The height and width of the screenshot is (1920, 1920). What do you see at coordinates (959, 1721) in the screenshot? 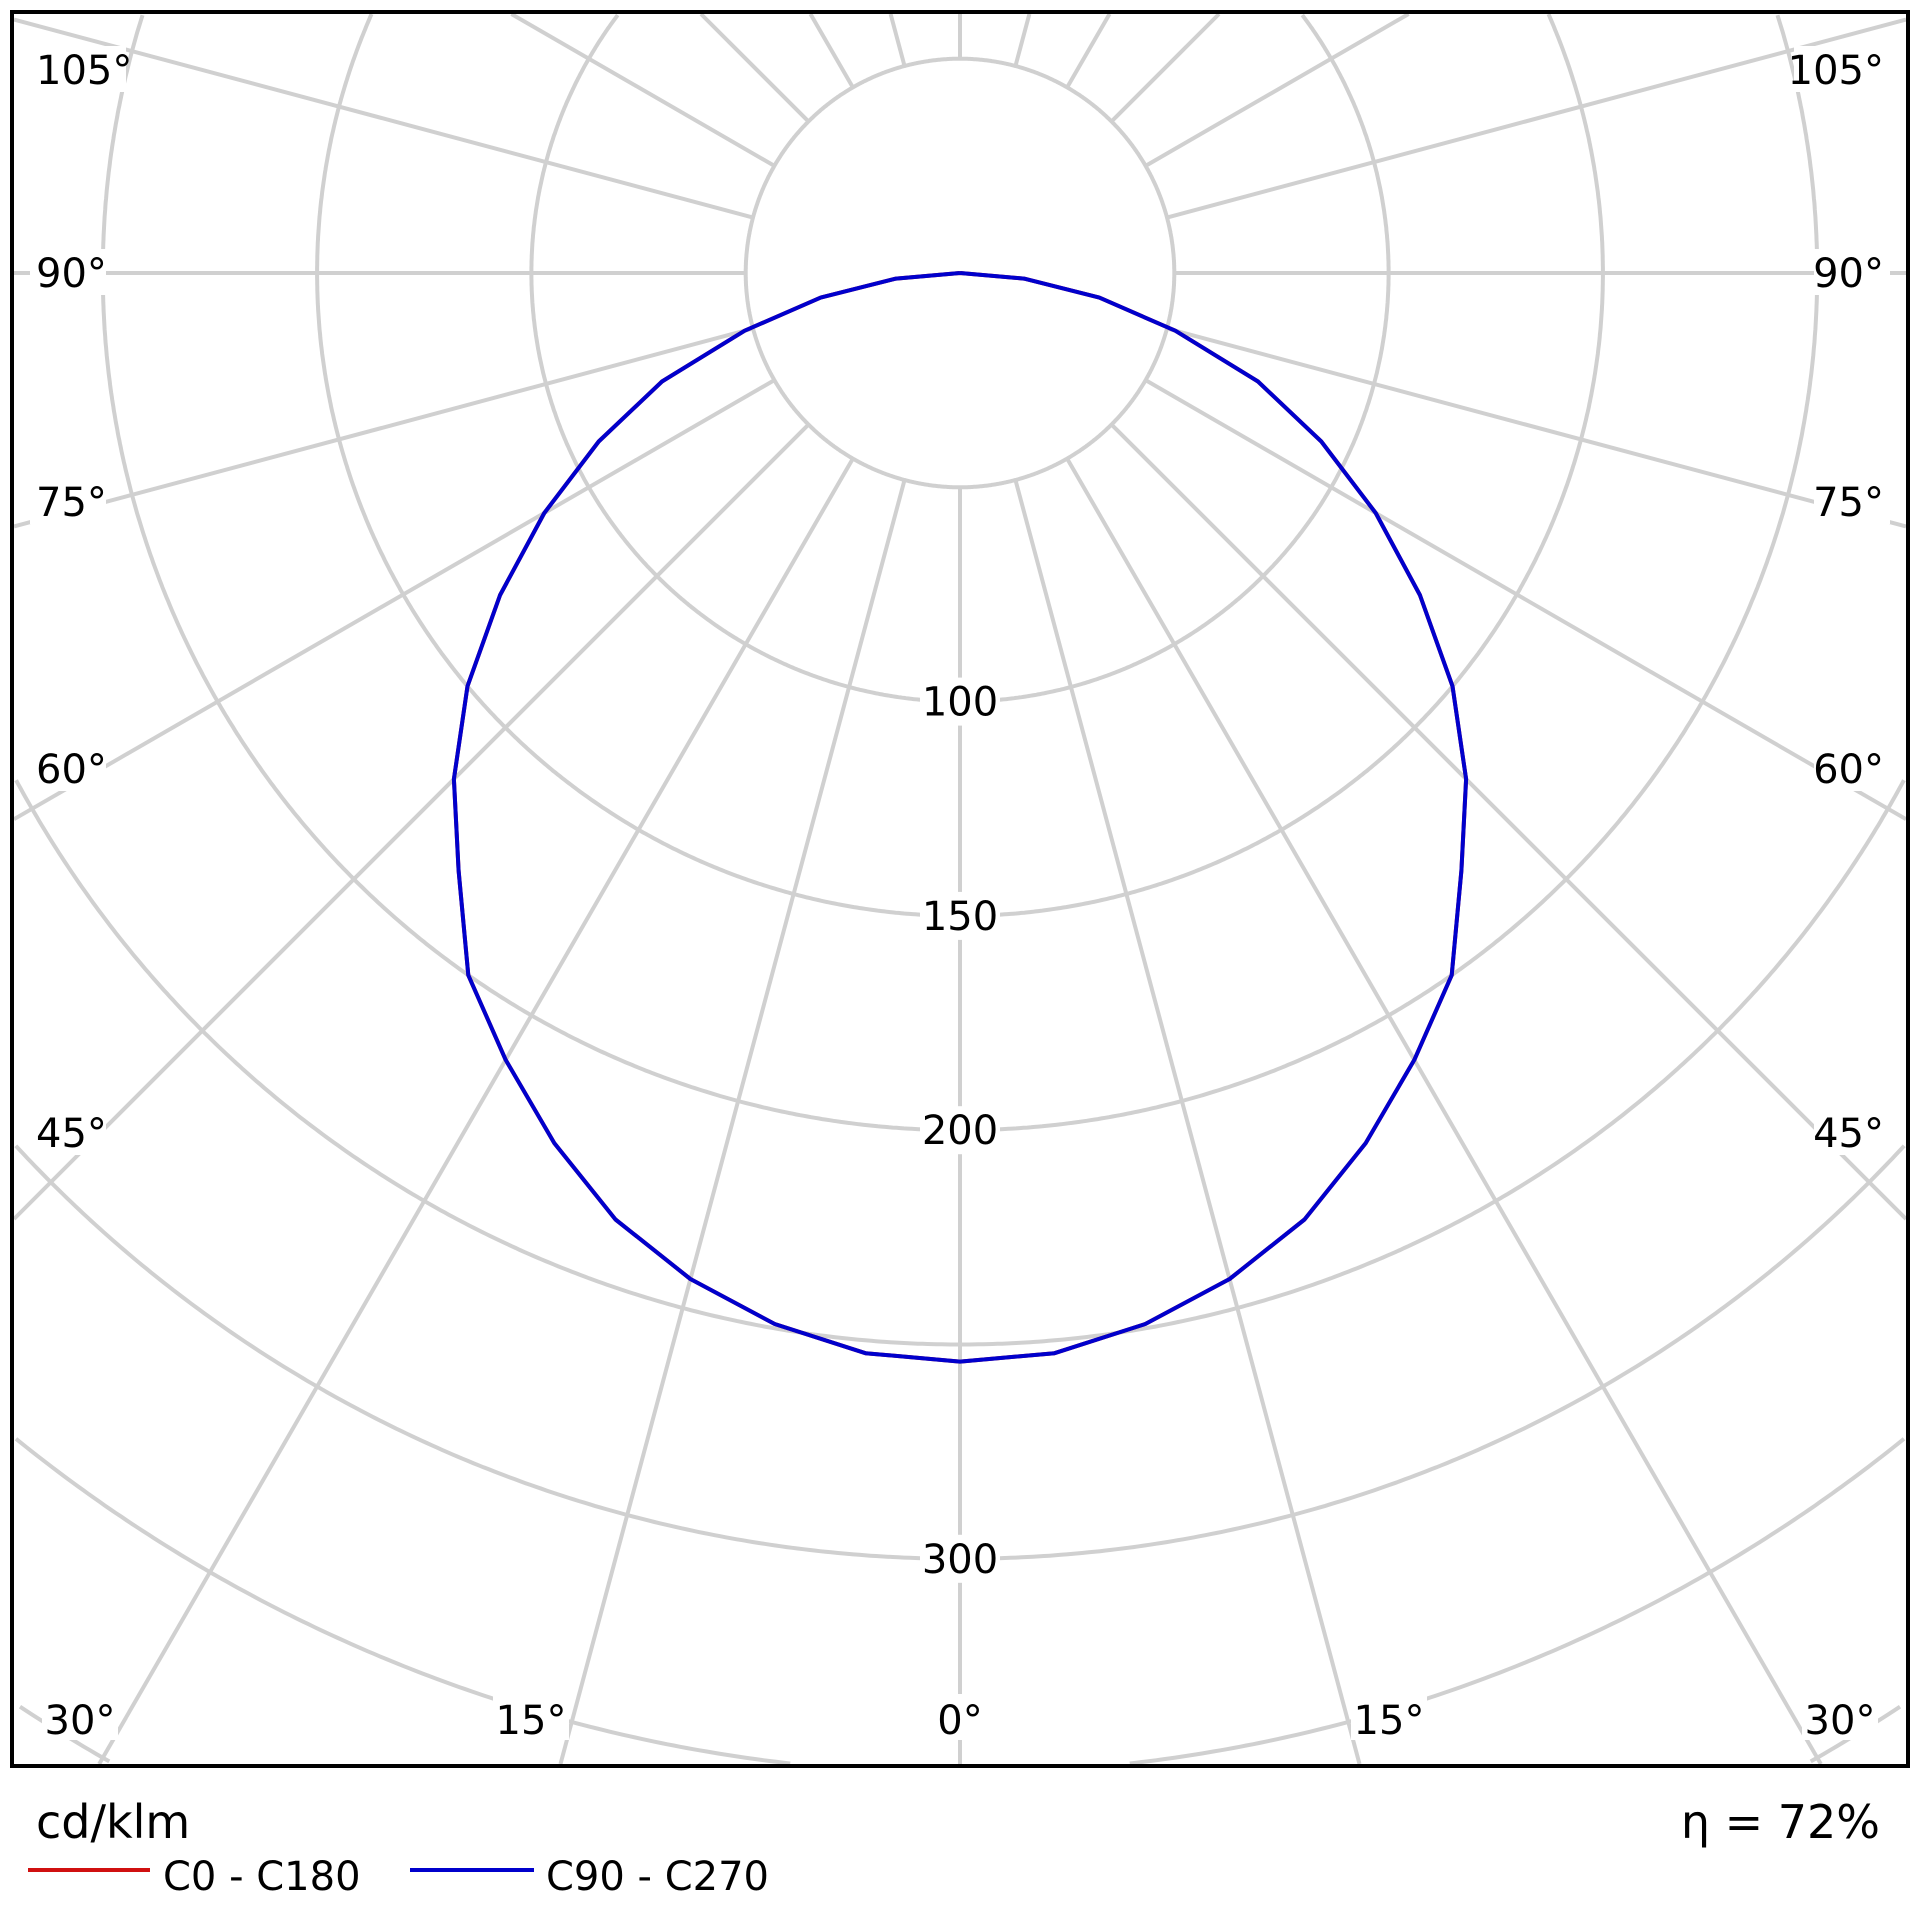
I see `angle-label-bottom: 0°` at bounding box center [959, 1721].